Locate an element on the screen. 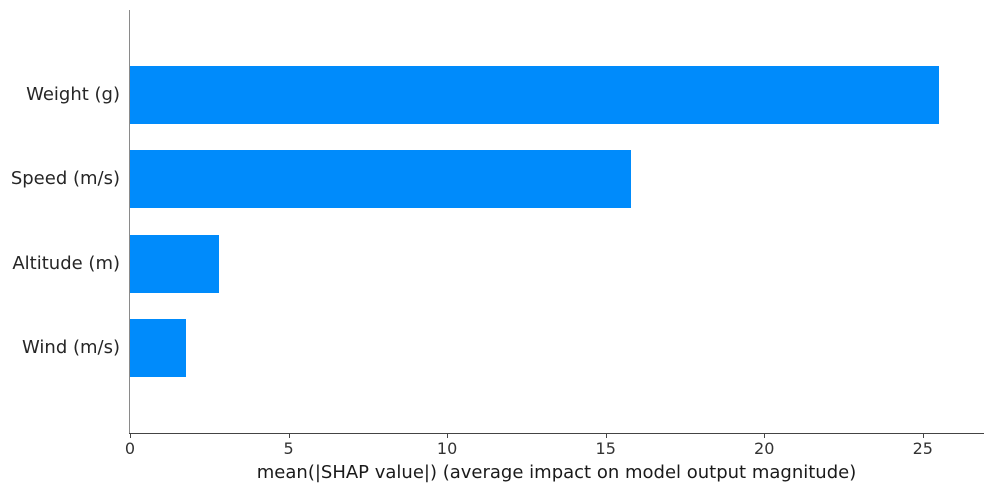 The width and height of the screenshot is (989, 490). x-tick-label: 10 is located at coordinates (447, 448).